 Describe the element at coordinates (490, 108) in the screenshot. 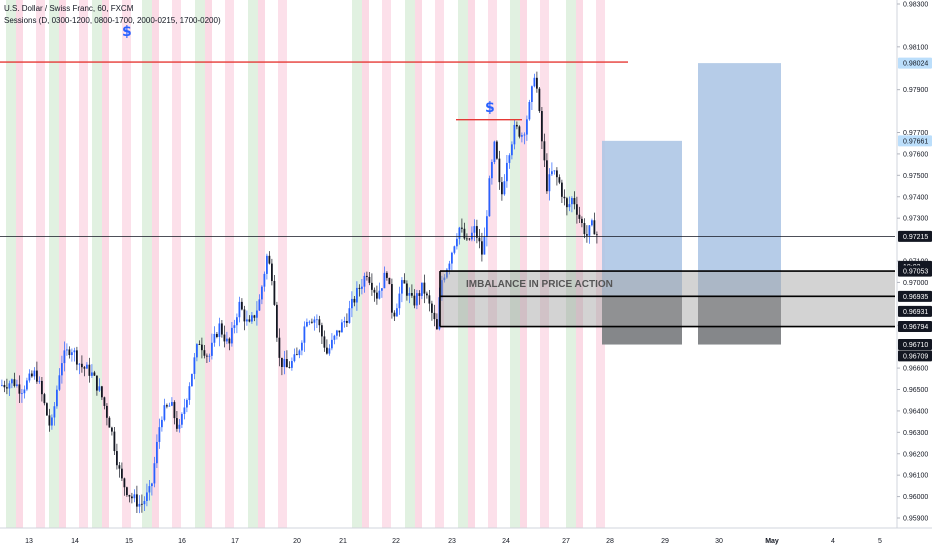

I see `dollar-marker-icon: $` at that location.